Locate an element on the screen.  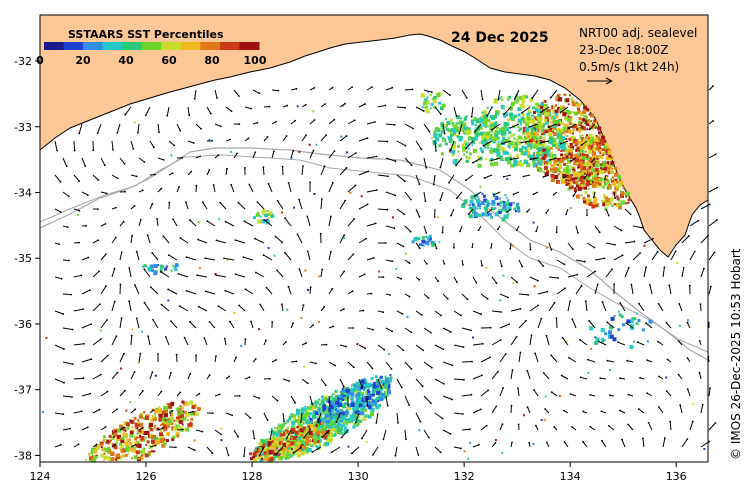
x-tick-label: 132 is located at coordinates (464, 476).